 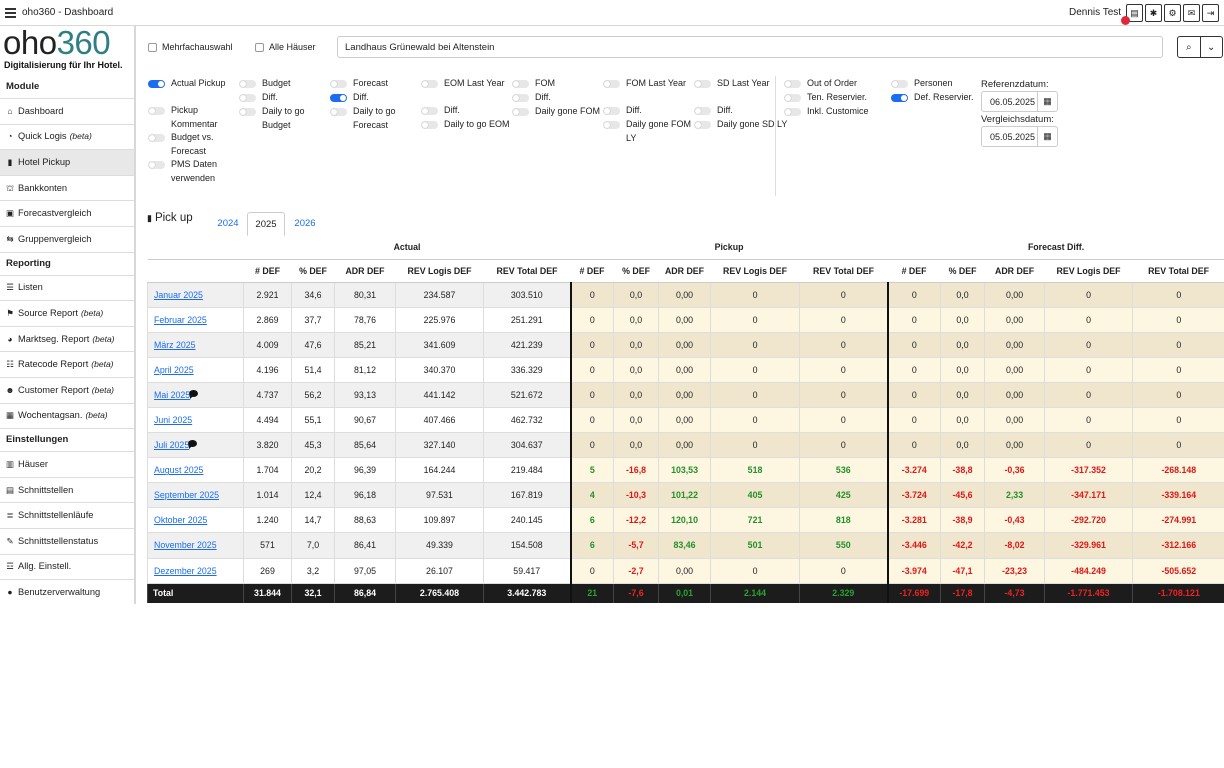 What do you see at coordinates (67, 189) in the screenshot?
I see `sidebar-item-bankkonten: ⛫ Bankkonten` at bounding box center [67, 189].